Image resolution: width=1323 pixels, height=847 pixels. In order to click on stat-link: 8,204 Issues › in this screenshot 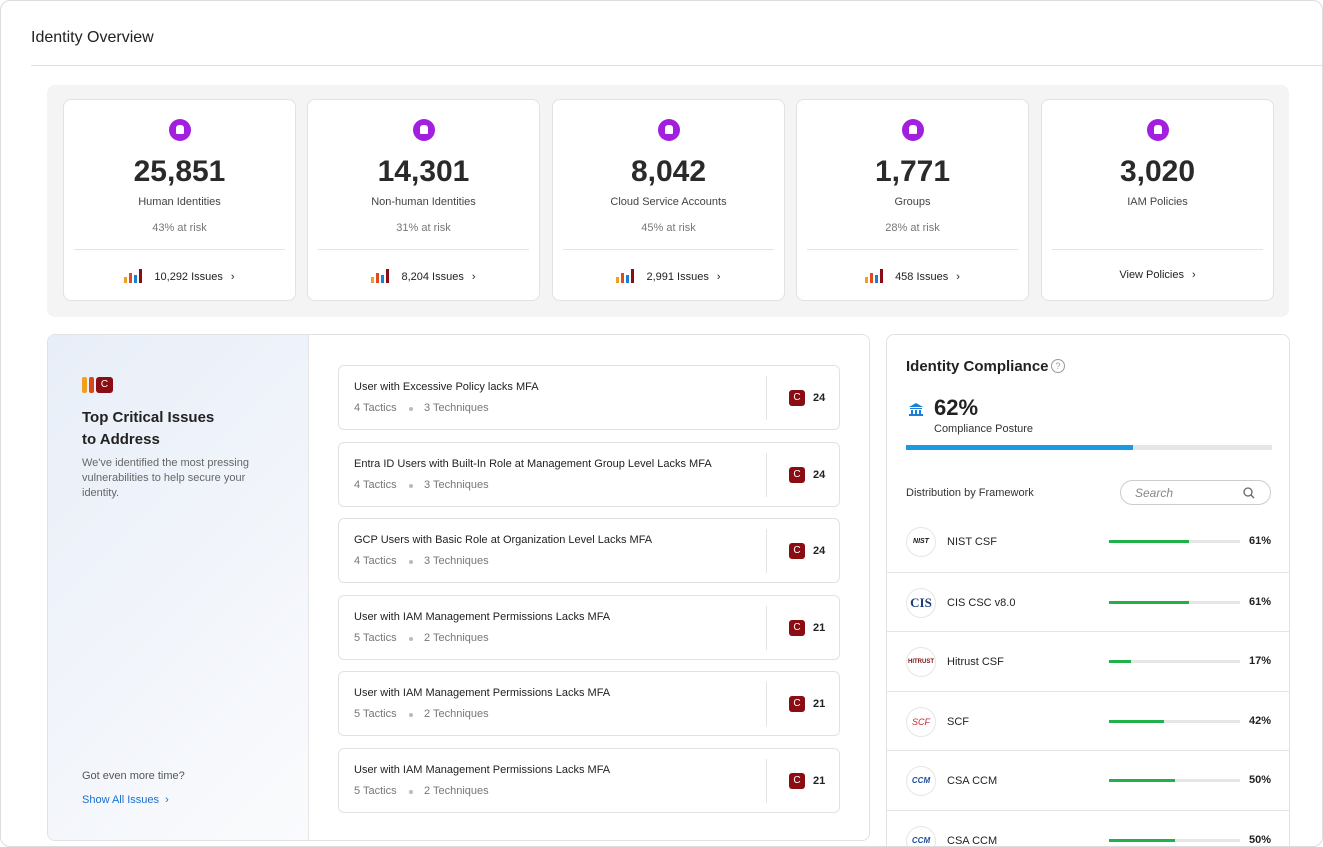, I will do `click(423, 276)`.